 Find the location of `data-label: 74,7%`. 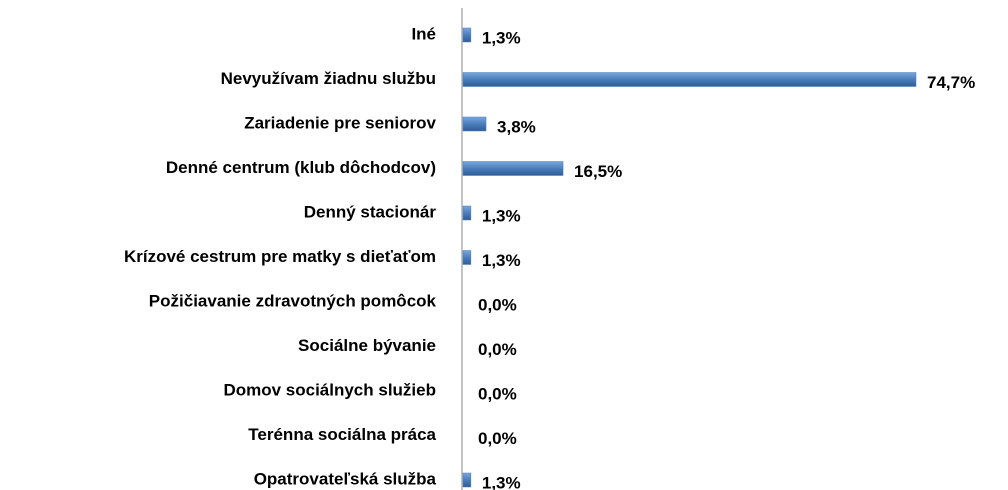

data-label: 74,7% is located at coordinates (951, 82).